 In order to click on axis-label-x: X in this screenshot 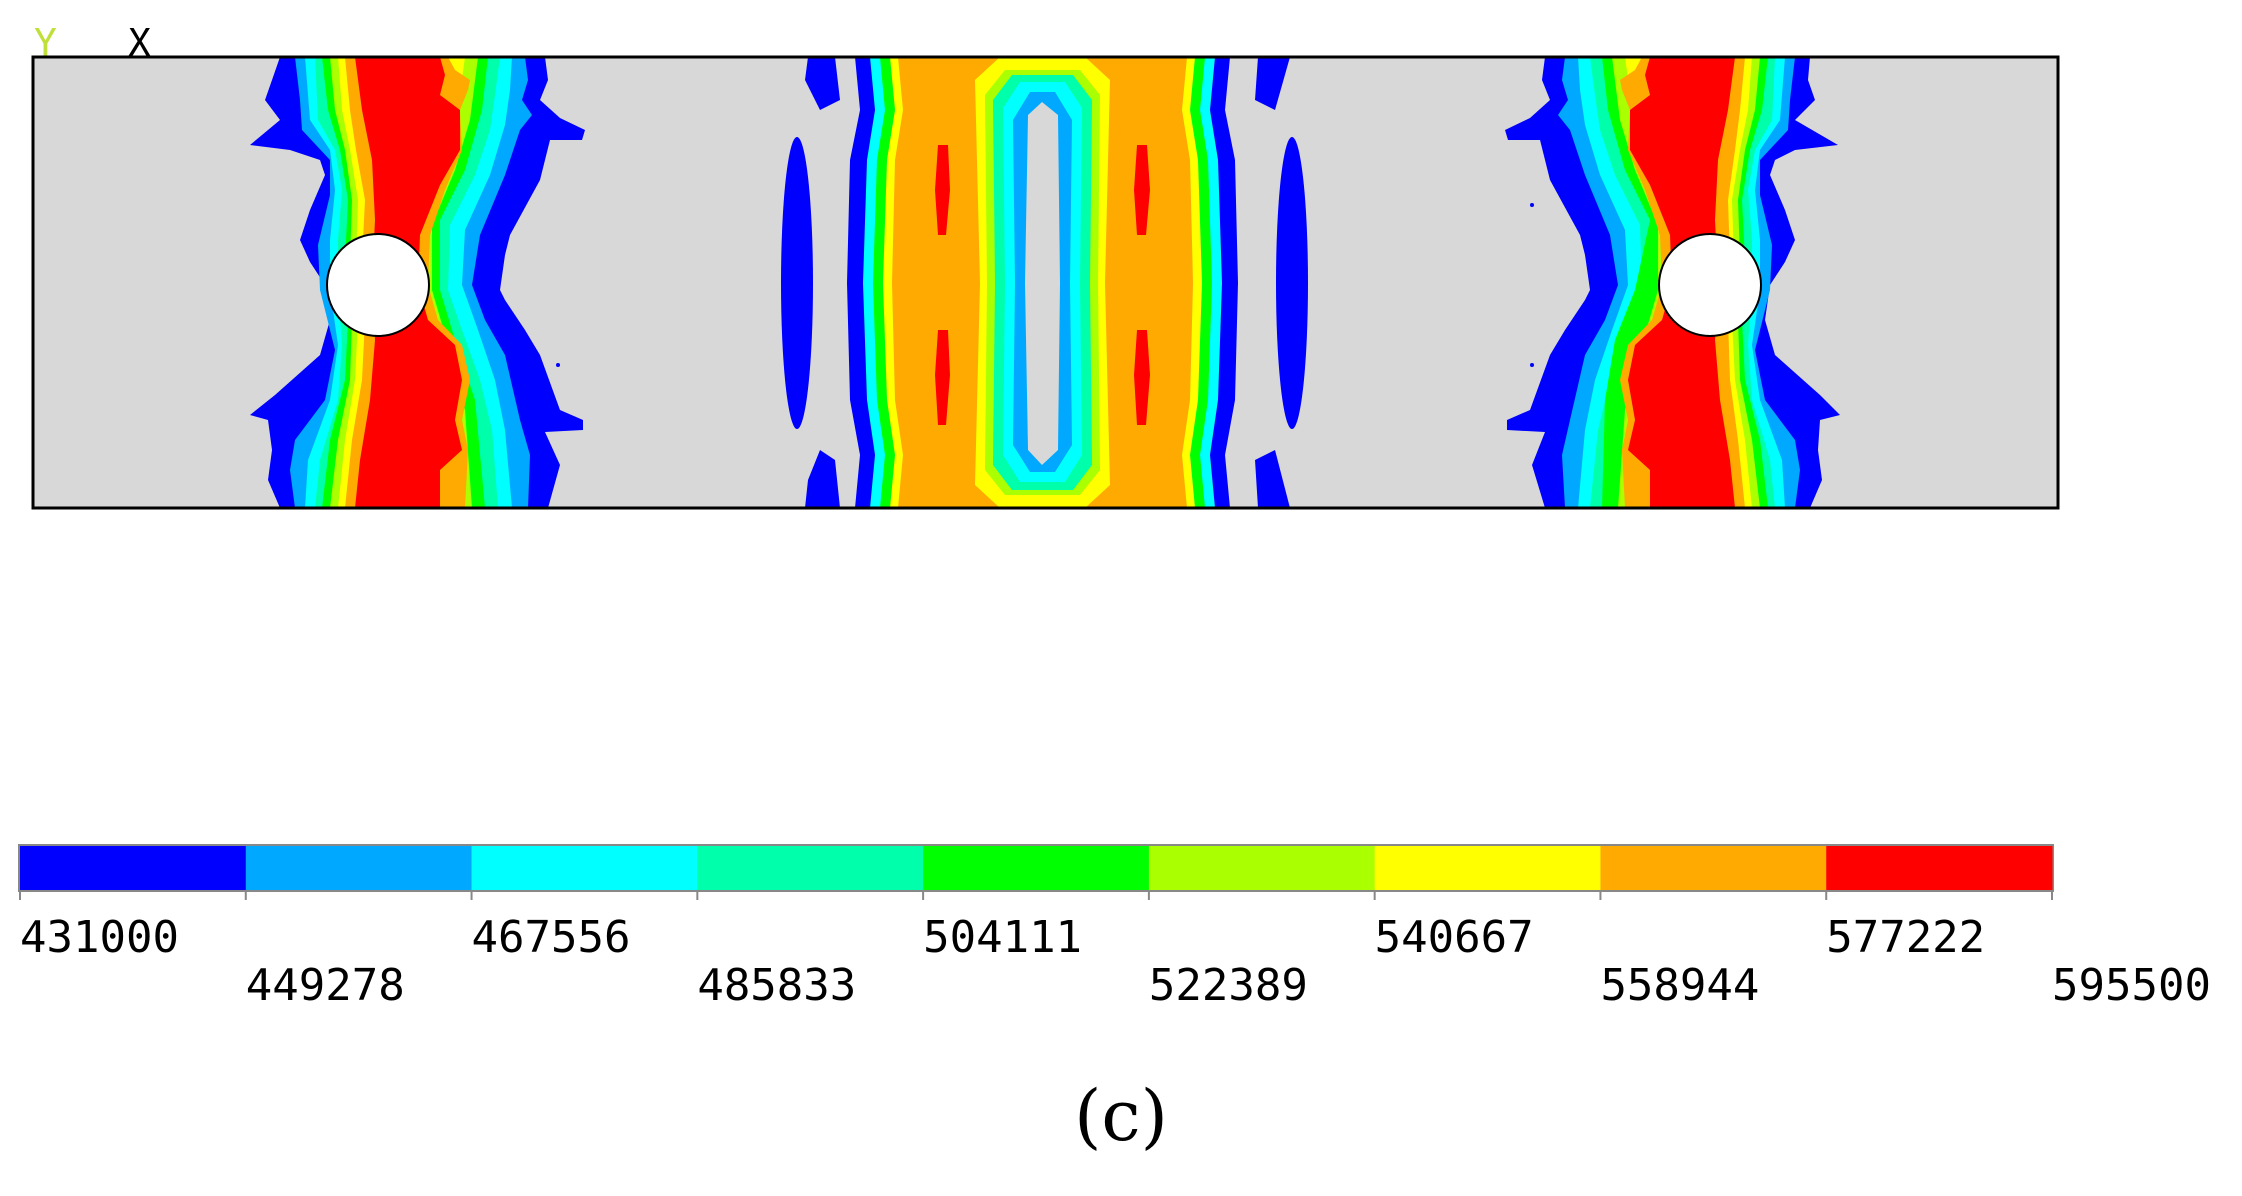, I will do `click(139, 43)`.